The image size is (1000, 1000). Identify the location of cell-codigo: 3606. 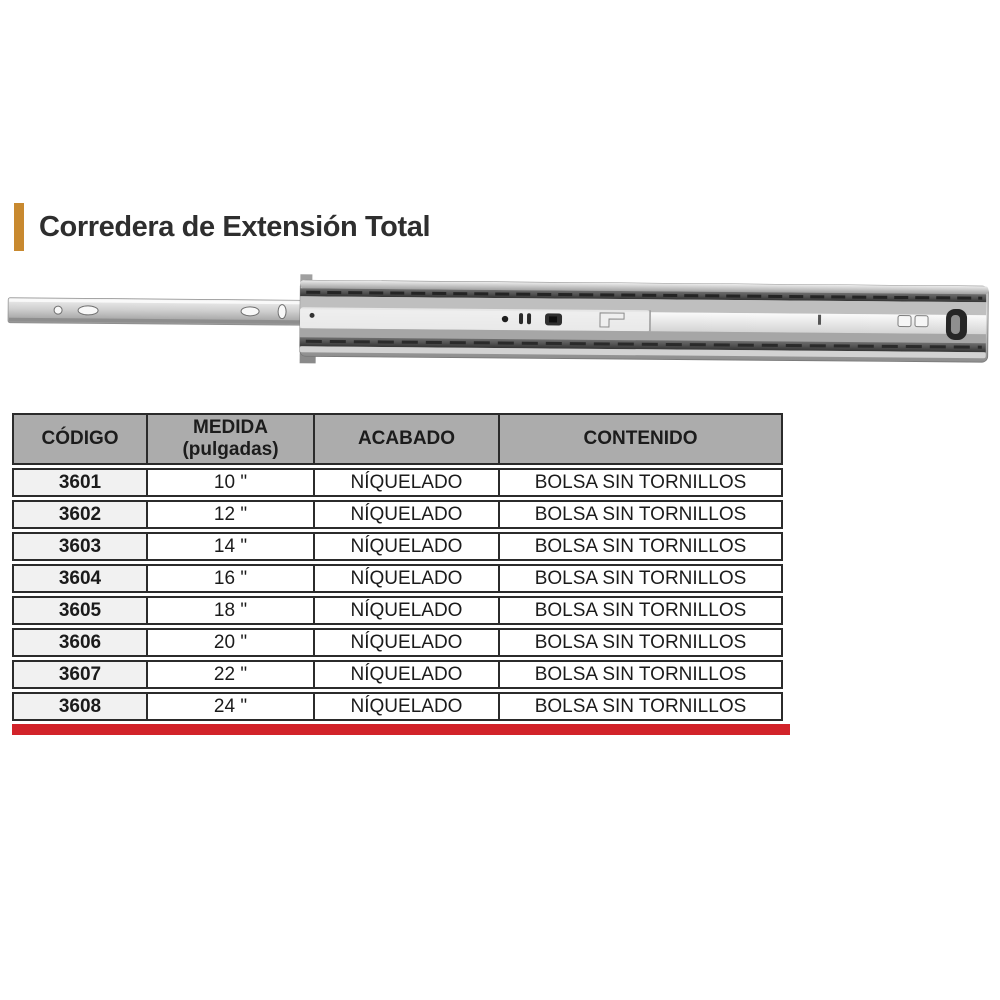
(80, 642).